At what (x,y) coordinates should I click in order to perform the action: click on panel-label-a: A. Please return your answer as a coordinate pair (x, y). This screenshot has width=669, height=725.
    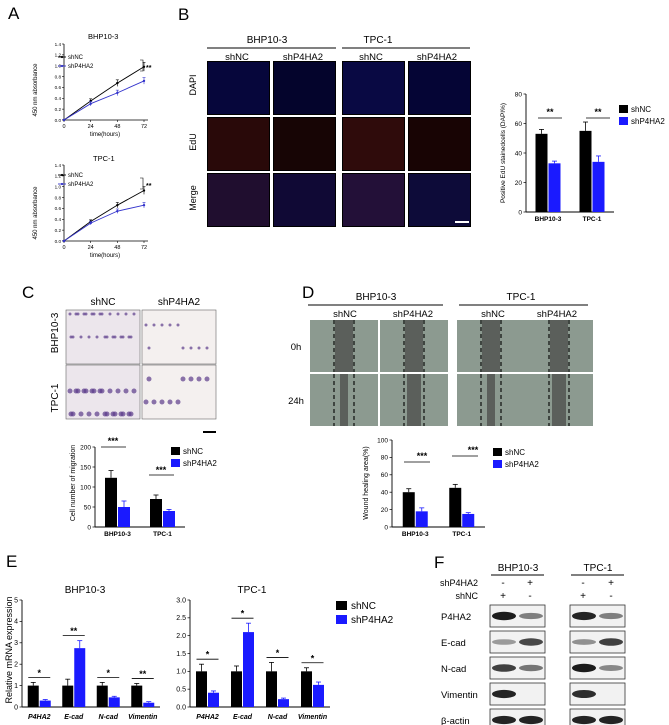
    Looking at the image, I should click on (14, 13).